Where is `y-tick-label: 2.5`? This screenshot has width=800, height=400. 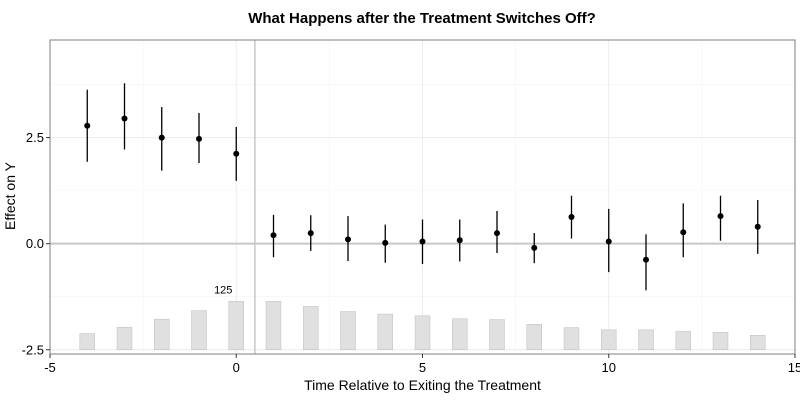
y-tick-label: 2.5 is located at coordinates (35, 137).